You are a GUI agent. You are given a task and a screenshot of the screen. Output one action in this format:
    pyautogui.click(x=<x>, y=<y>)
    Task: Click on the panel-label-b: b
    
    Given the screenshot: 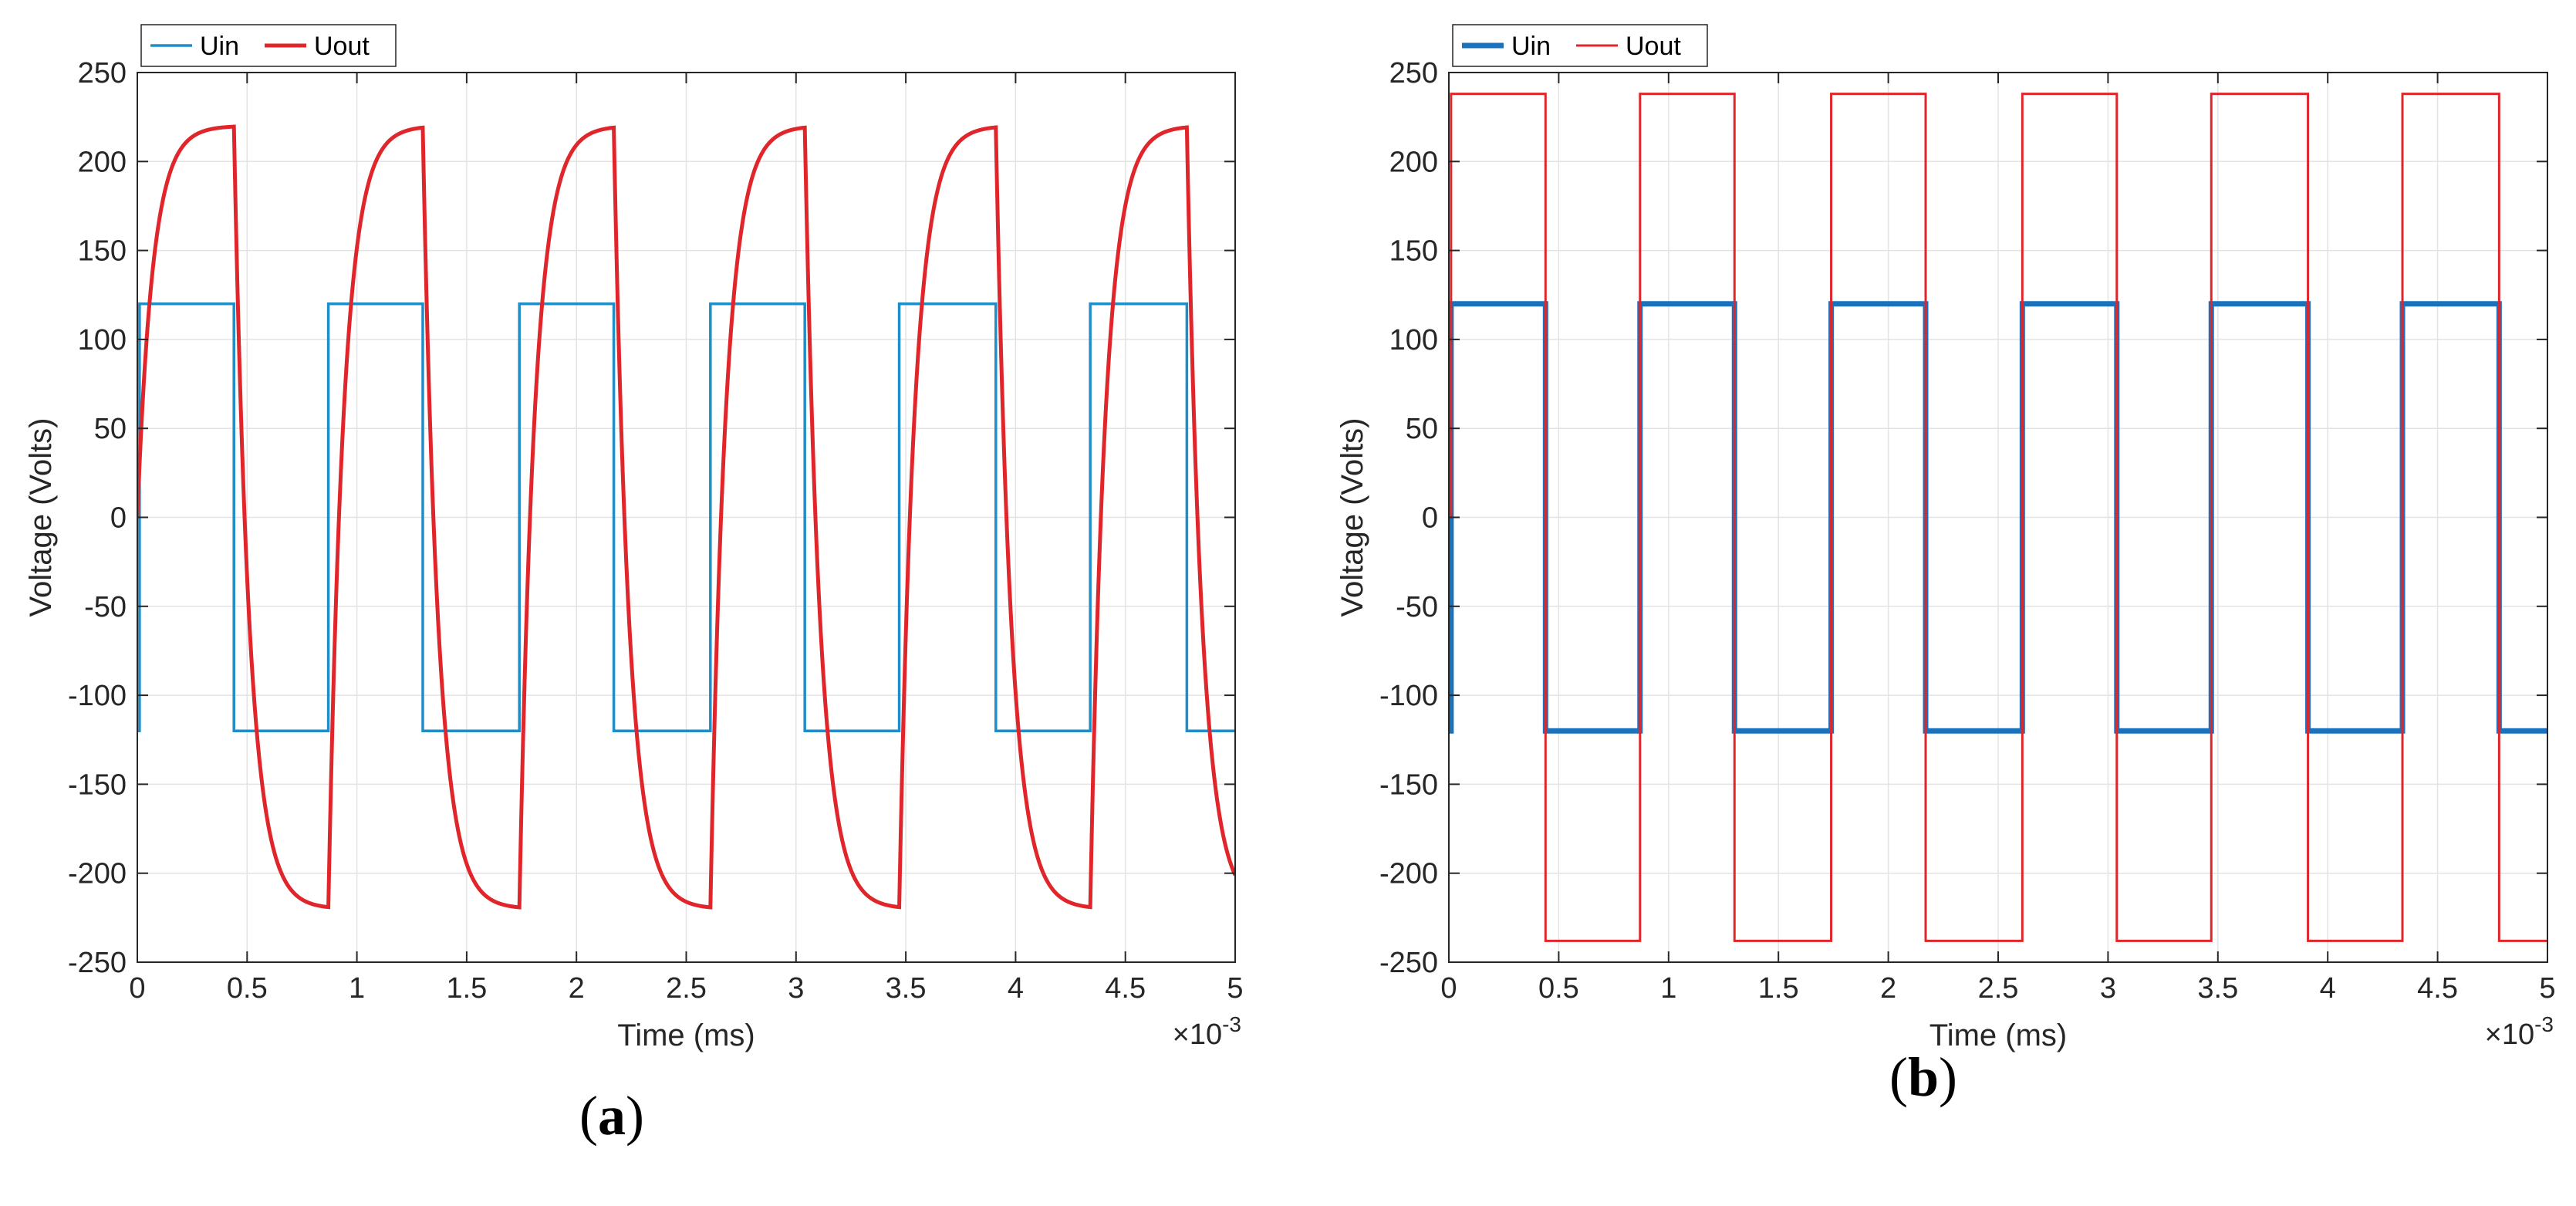 What is the action you would take?
    pyautogui.click(x=1924, y=1077)
    